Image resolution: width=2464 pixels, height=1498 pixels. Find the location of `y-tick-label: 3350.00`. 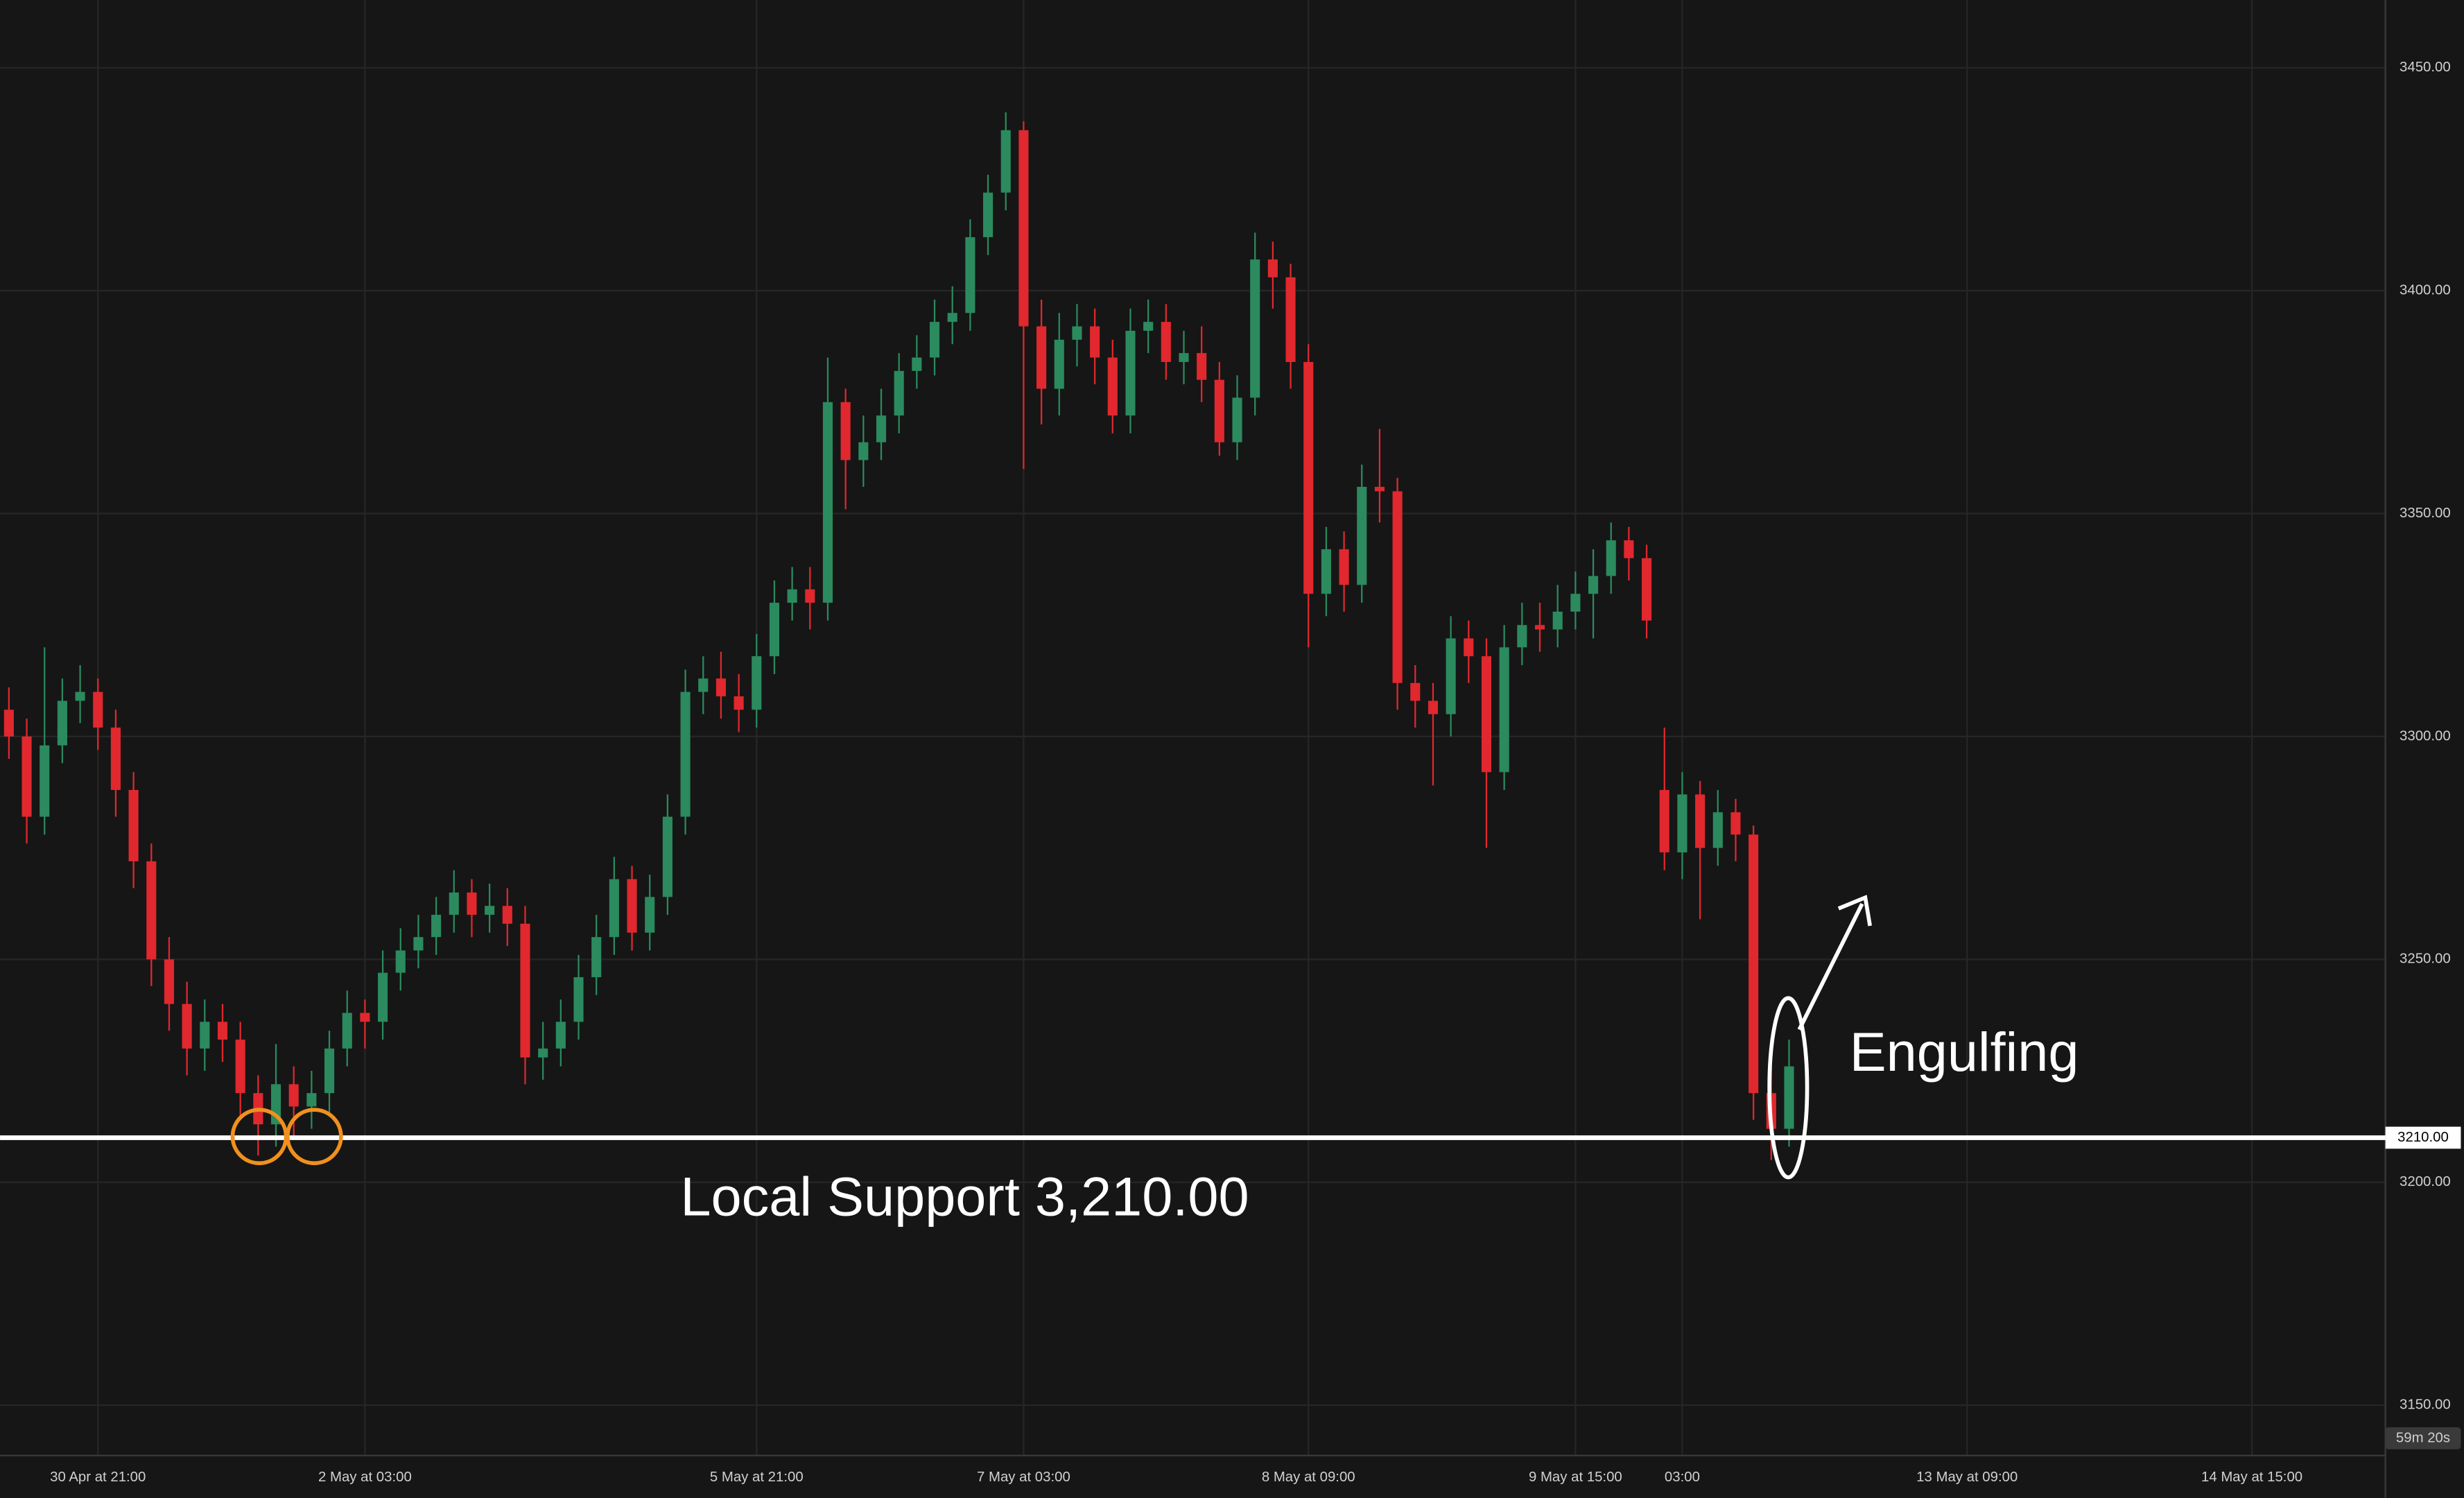

y-tick-label: 3350.00 is located at coordinates (2425, 513).